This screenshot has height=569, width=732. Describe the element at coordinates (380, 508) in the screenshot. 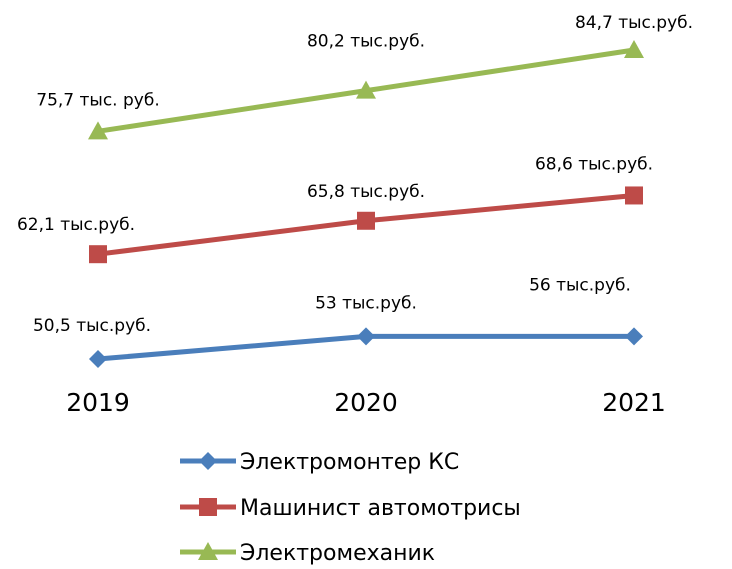

I see `legend-label-2: Машинист автомотрисы` at that location.